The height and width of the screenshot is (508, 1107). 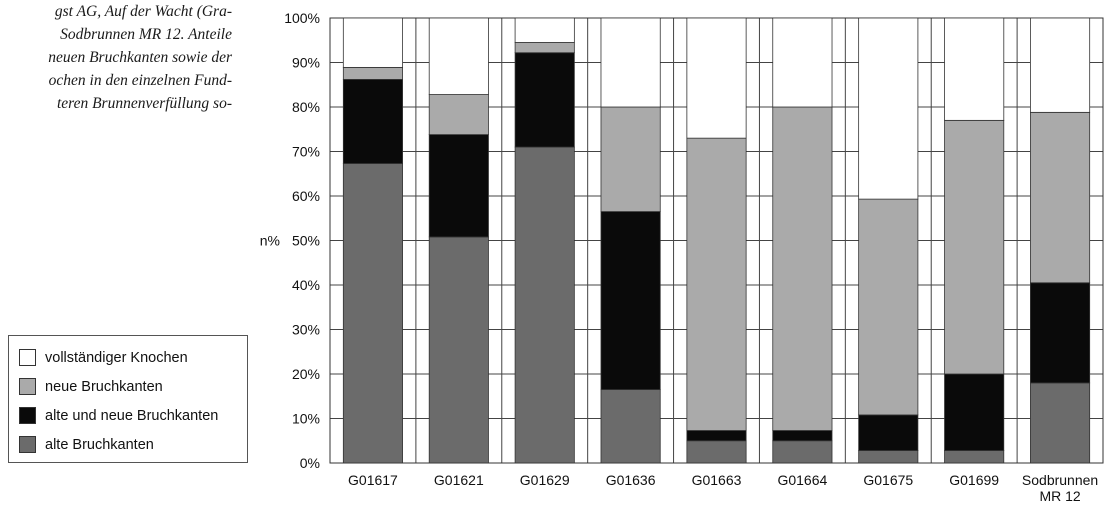 I want to click on legend-item-alte-und-neue-bruchkanten: alte und neue Bruchkanten, so click(x=133, y=415).